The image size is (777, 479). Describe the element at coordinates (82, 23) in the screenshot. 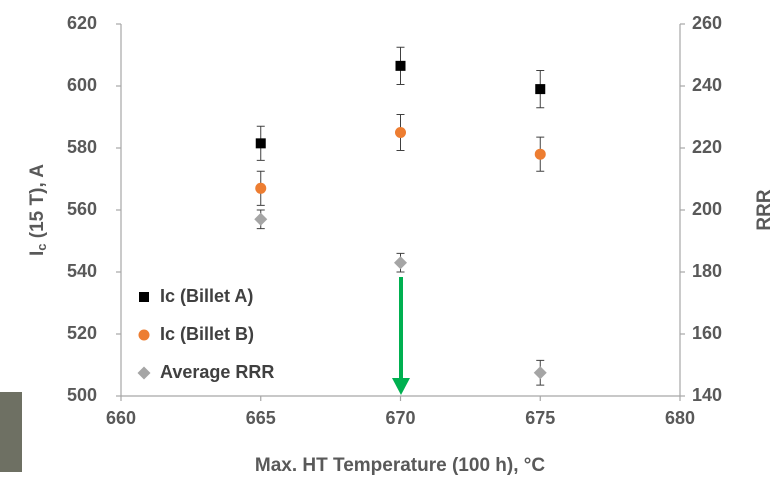

I see `y-tick-label: 620` at that location.